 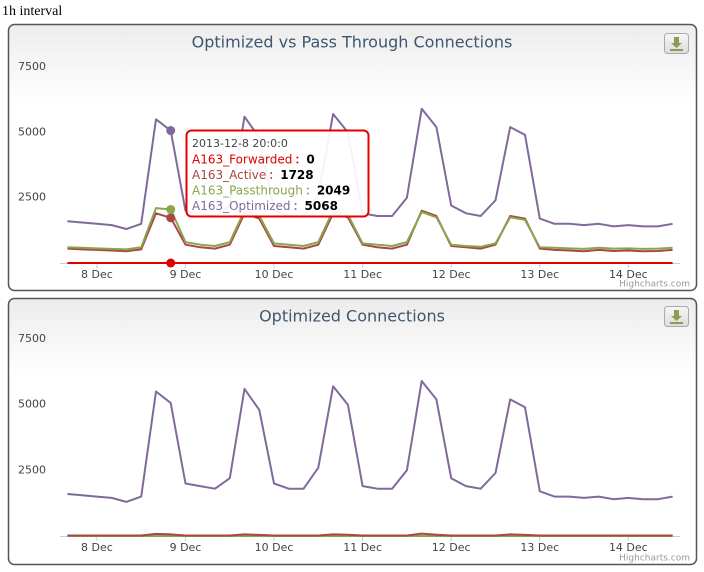 I want to click on tooltip-value: 2049, so click(x=333, y=191).